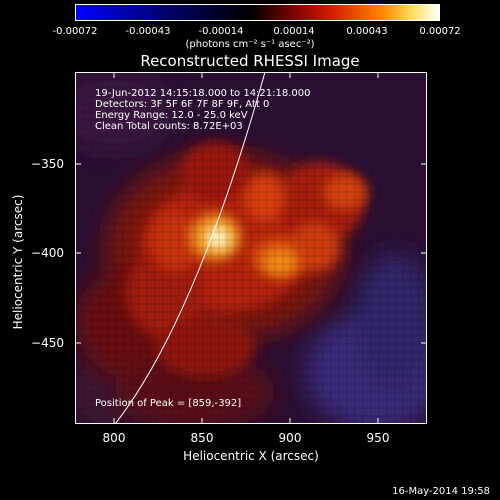 Image resolution: width=500 pixels, height=500 pixels. What do you see at coordinates (18, 262) in the screenshot?
I see `y-axis-label: Heliocentric Y (arcsec)` at bounding box center [18, 262].